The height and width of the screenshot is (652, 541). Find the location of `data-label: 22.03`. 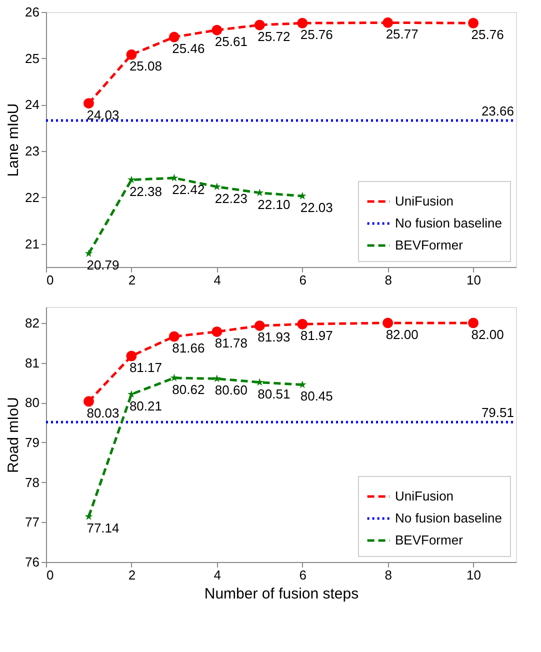

data-label: 22.03 is located at coordinates (316, 208).